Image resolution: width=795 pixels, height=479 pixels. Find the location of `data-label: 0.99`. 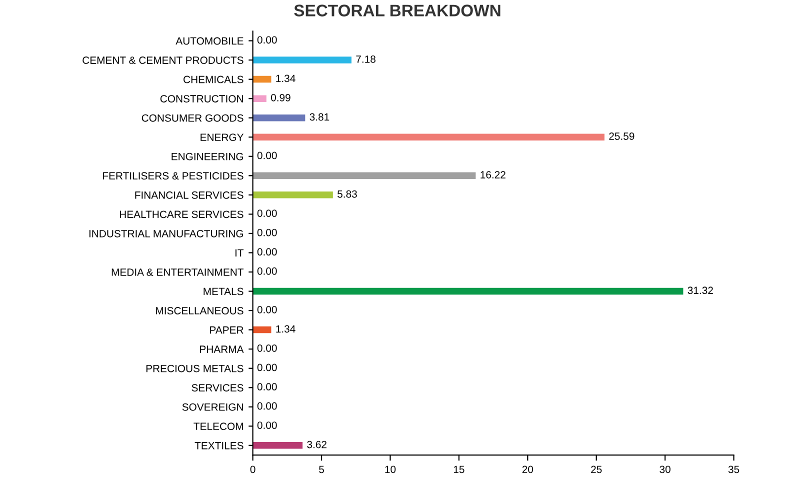

data-label: 0.99 is located at coordinates (280, 98).